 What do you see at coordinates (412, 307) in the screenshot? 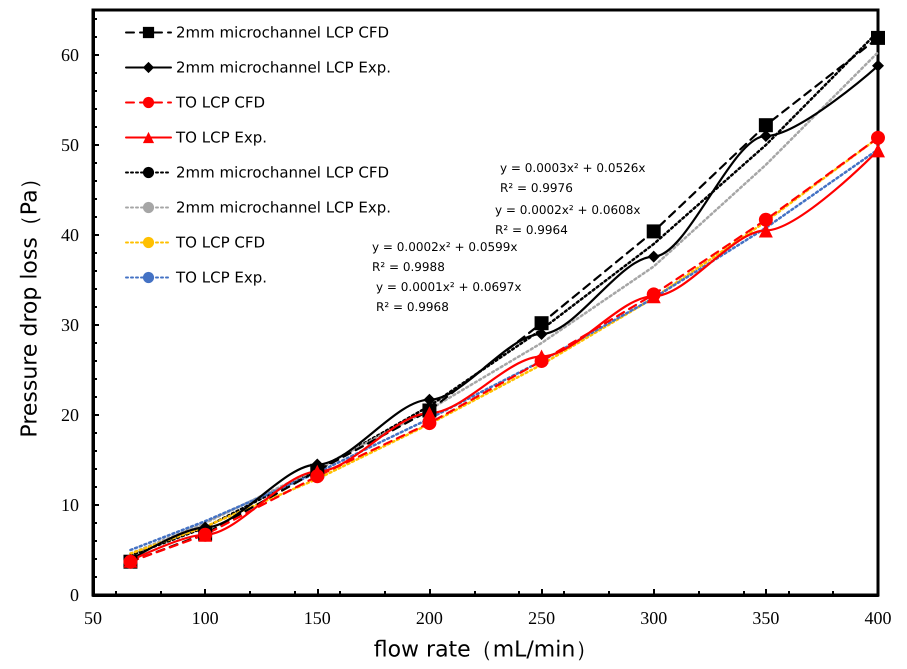
I see `annotation: R² = 0.9968` at bounding box center [412, 307].